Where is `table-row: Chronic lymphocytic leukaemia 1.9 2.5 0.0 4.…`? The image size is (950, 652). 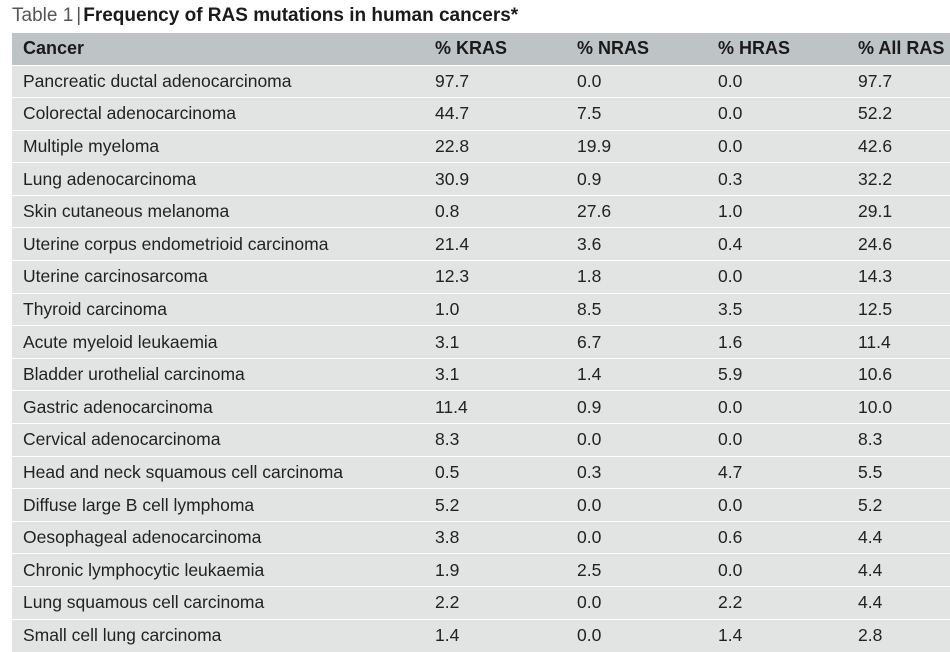
table-row: Chronic lymphocytic leukaemia 1.9 2.5 0.0 4.… is located at coordinates (481, 570).